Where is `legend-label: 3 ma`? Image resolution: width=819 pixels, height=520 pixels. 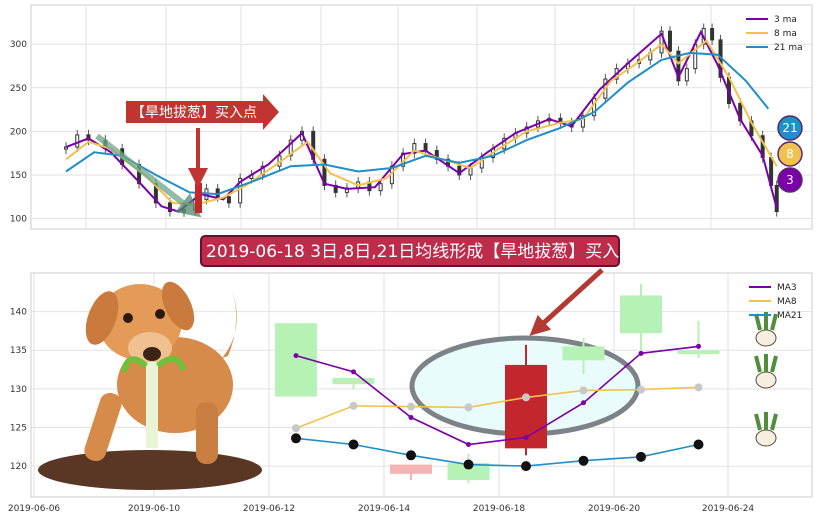 legend-label: 3 ma is located at coordinates (785, 20).